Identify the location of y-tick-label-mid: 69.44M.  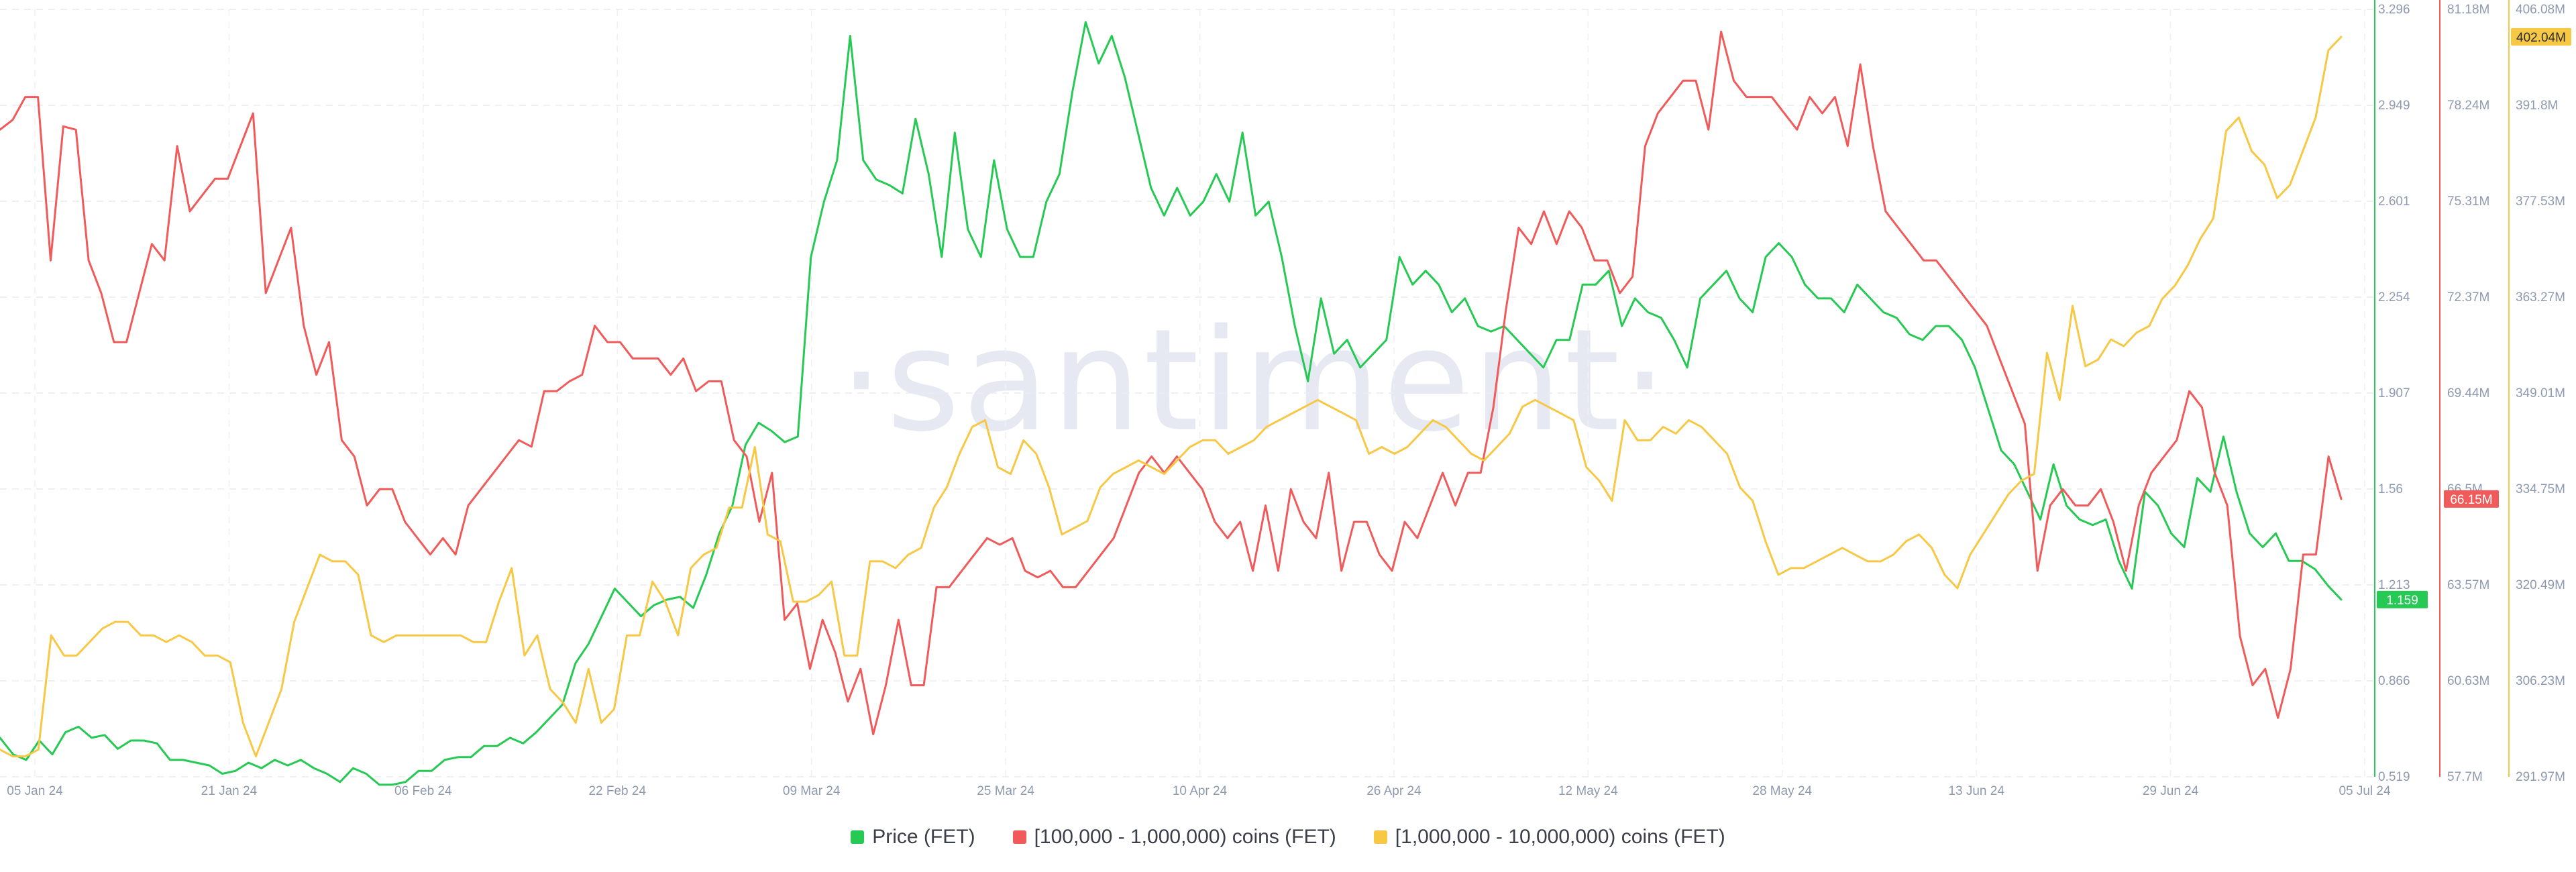
(2468, 393).